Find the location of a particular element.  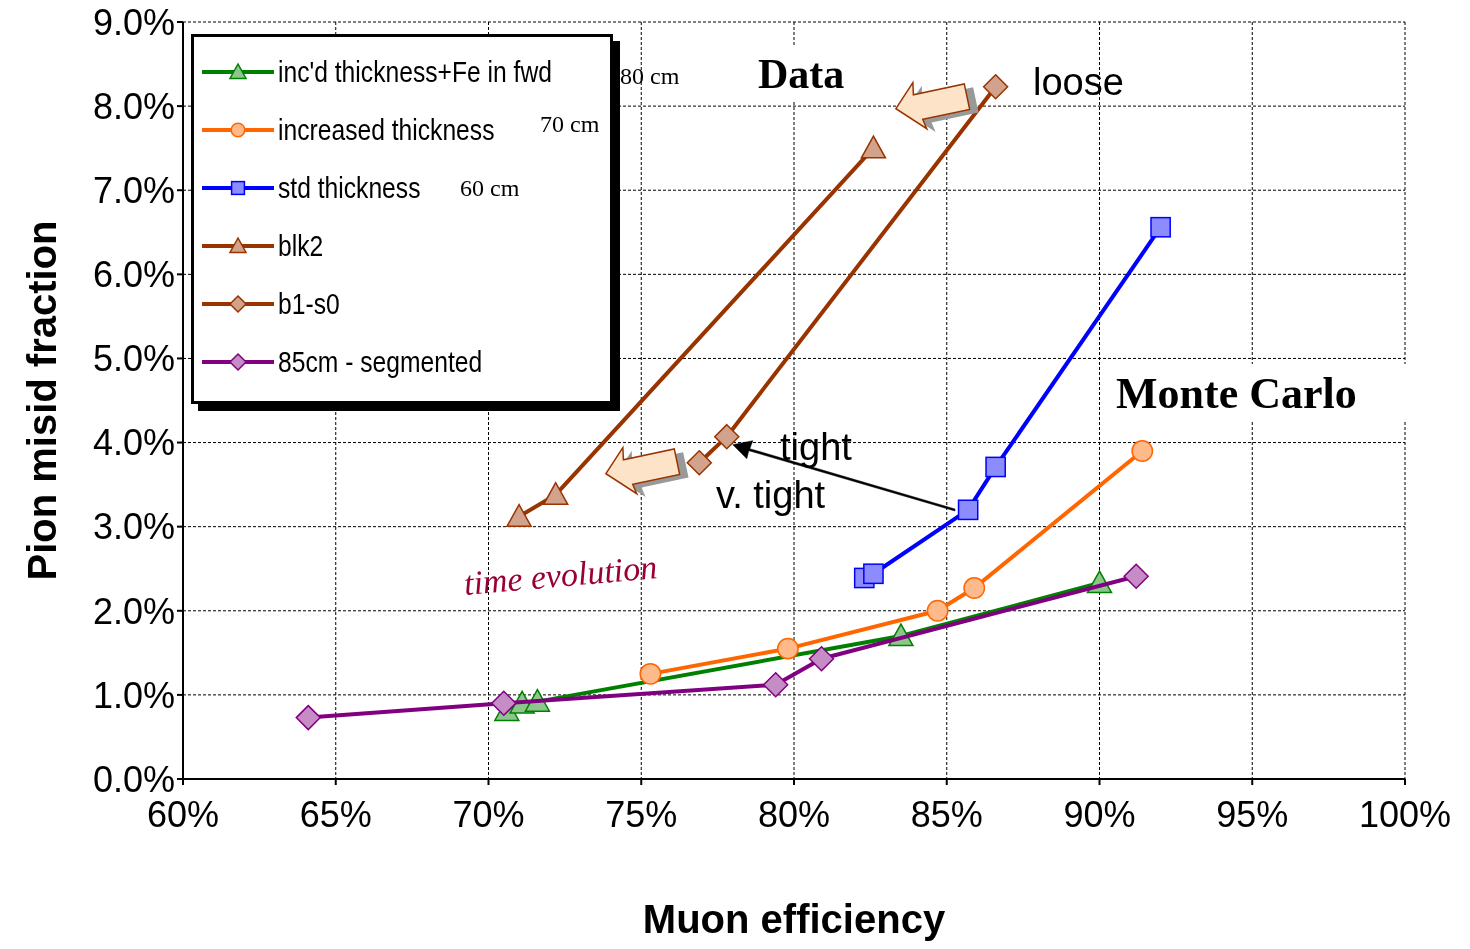

x-tick-label: 95% is located at coordinates (1252, 814).